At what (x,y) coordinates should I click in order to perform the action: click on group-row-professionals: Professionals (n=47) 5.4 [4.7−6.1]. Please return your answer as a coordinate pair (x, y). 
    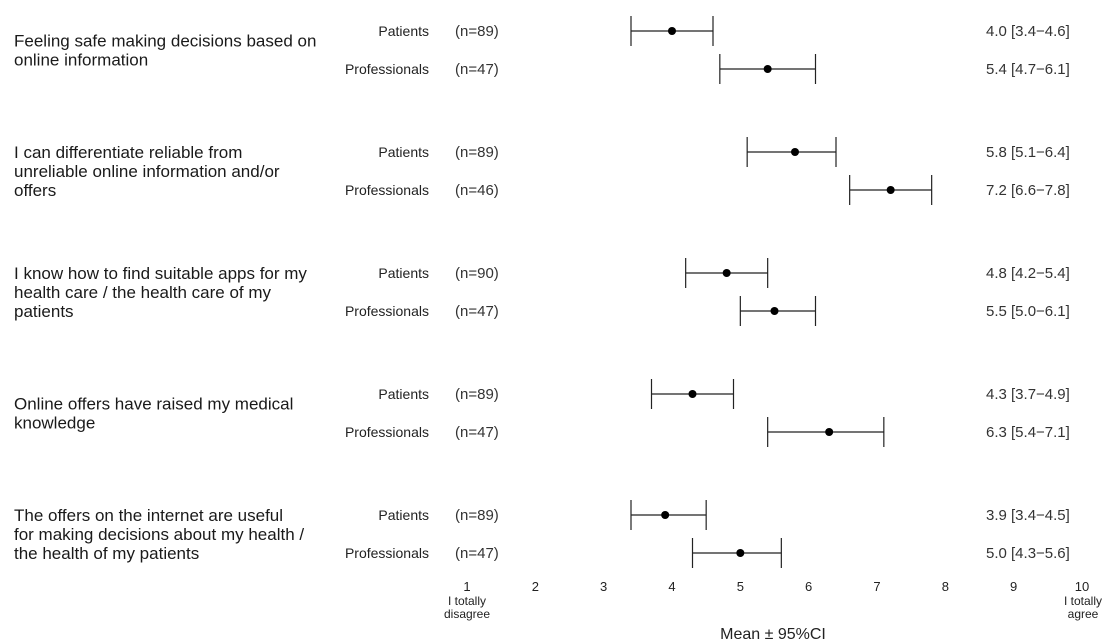
    Looking at the image, I should click on (707, 69).